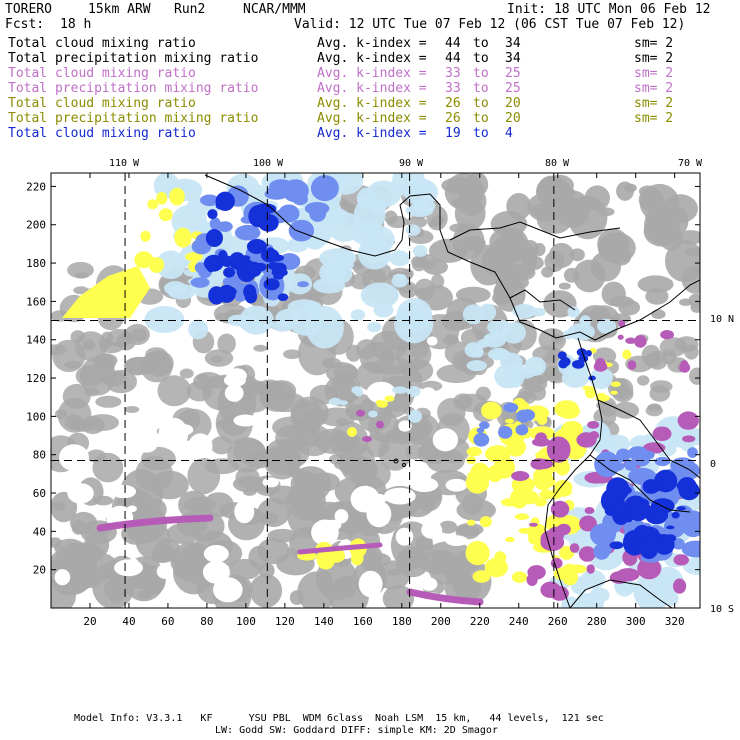  What do you see at coordinates (609, 9) in the screenshot?
I see `init-time: Init: 18 UTC Mon 06 Feb 12` at bounding box center [609, 9].